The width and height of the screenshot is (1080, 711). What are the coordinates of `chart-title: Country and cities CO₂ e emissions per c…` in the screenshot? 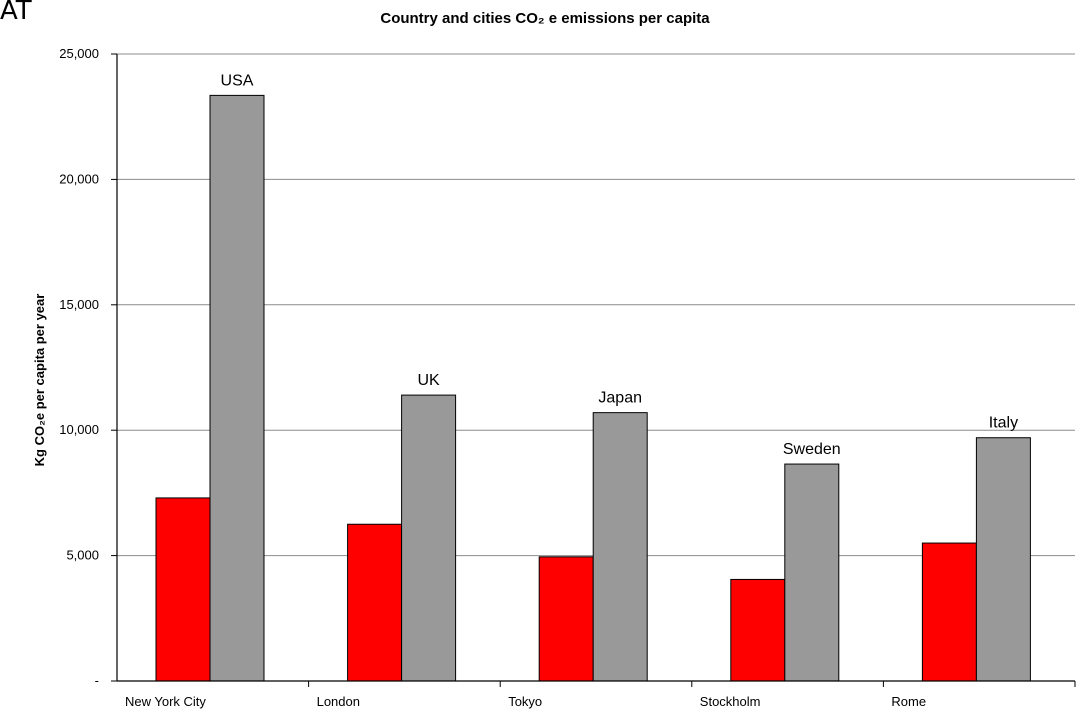 It's located at (545, 18).